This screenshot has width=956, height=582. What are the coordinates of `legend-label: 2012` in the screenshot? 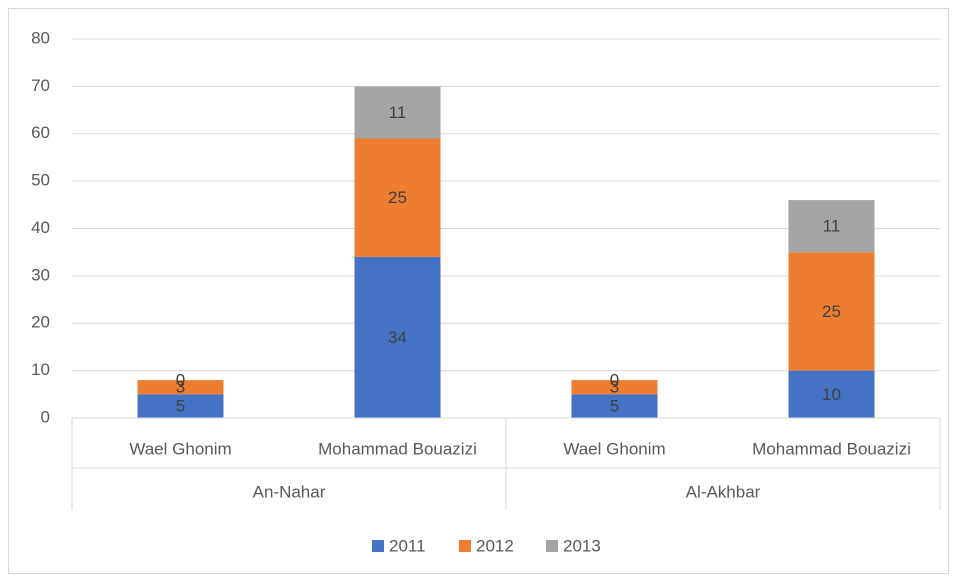 It's located at (495, 545).